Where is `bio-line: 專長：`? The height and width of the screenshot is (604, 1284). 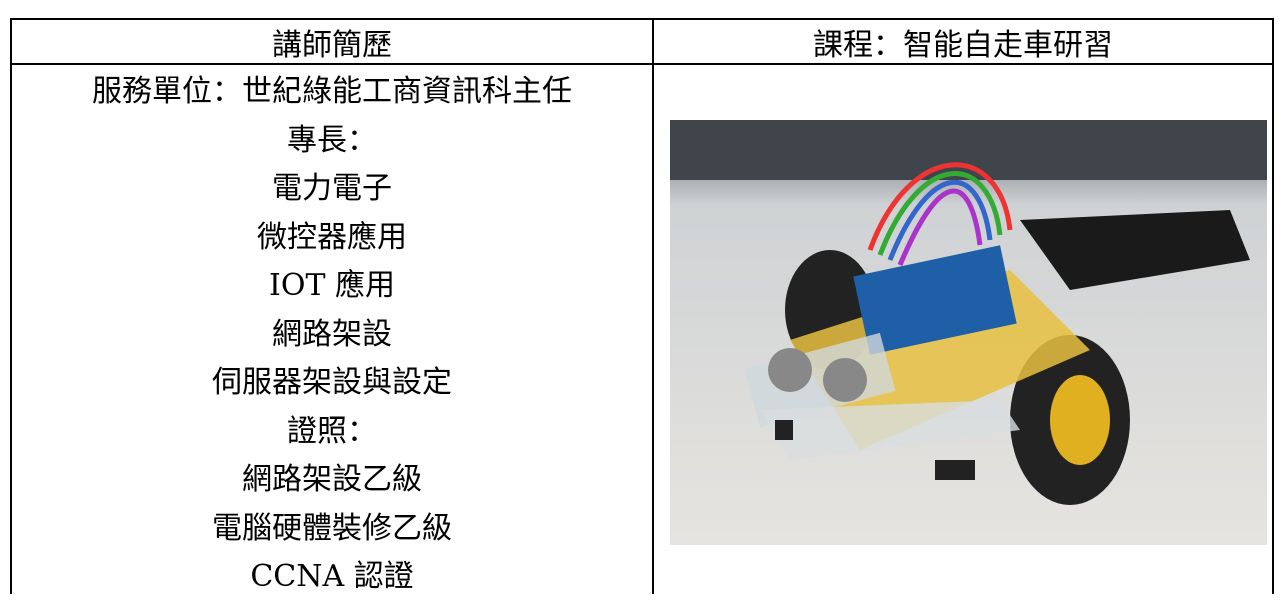 bio-line: 專長： is located at coordinates (332, 140).